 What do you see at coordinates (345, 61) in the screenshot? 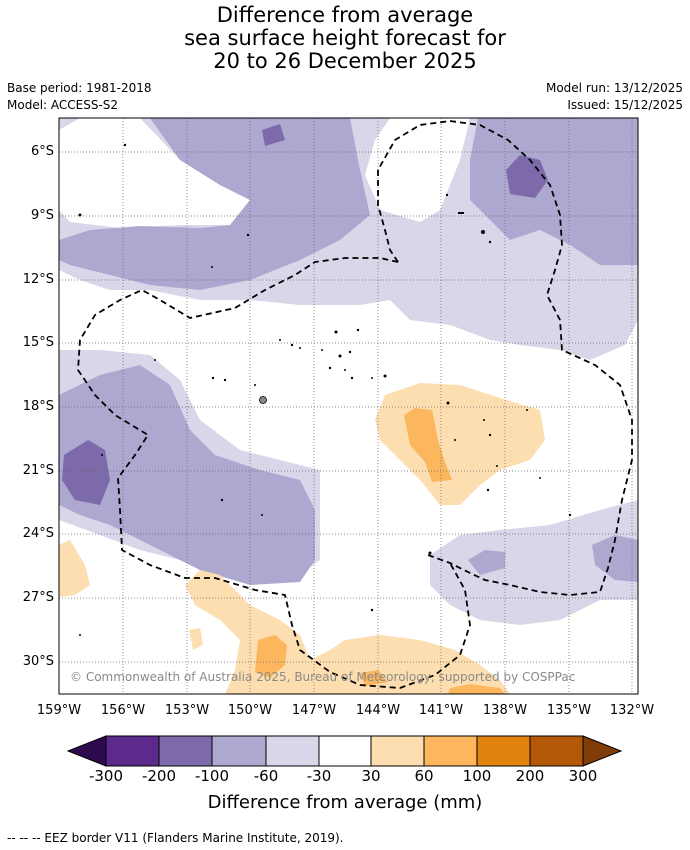
I see `title-line-3: 20 to 26 December 2025` at bounding box center [345, 61].